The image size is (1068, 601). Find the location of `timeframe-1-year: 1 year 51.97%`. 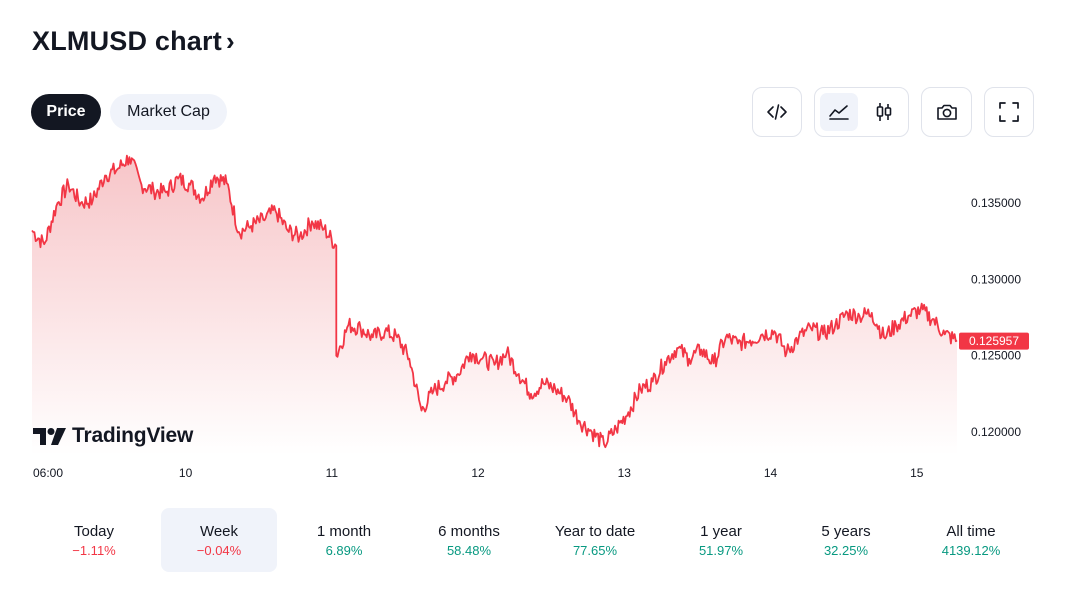

timeframe-1-year: 1 year 51.97% is located at coordinates (721, 540).